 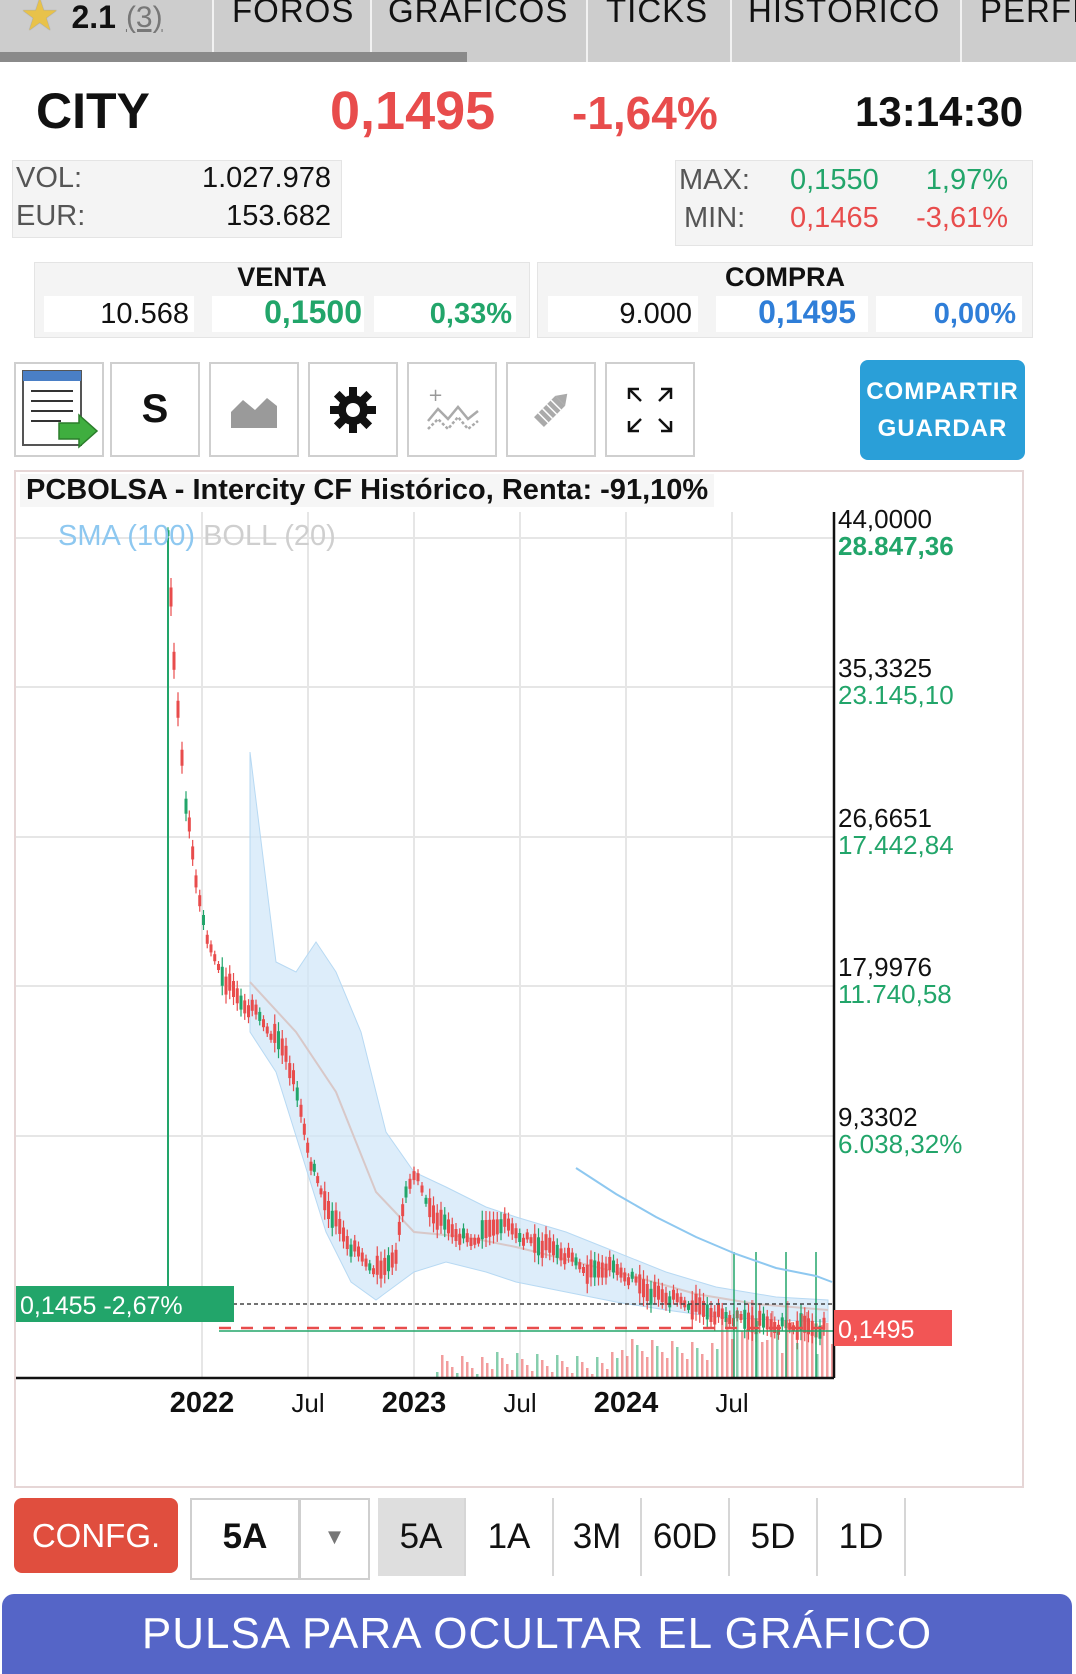 What do you see at coordinates (278, 216) in the screenshot?
I see `eur-value: 153.682` at bounding box center [278, 216].